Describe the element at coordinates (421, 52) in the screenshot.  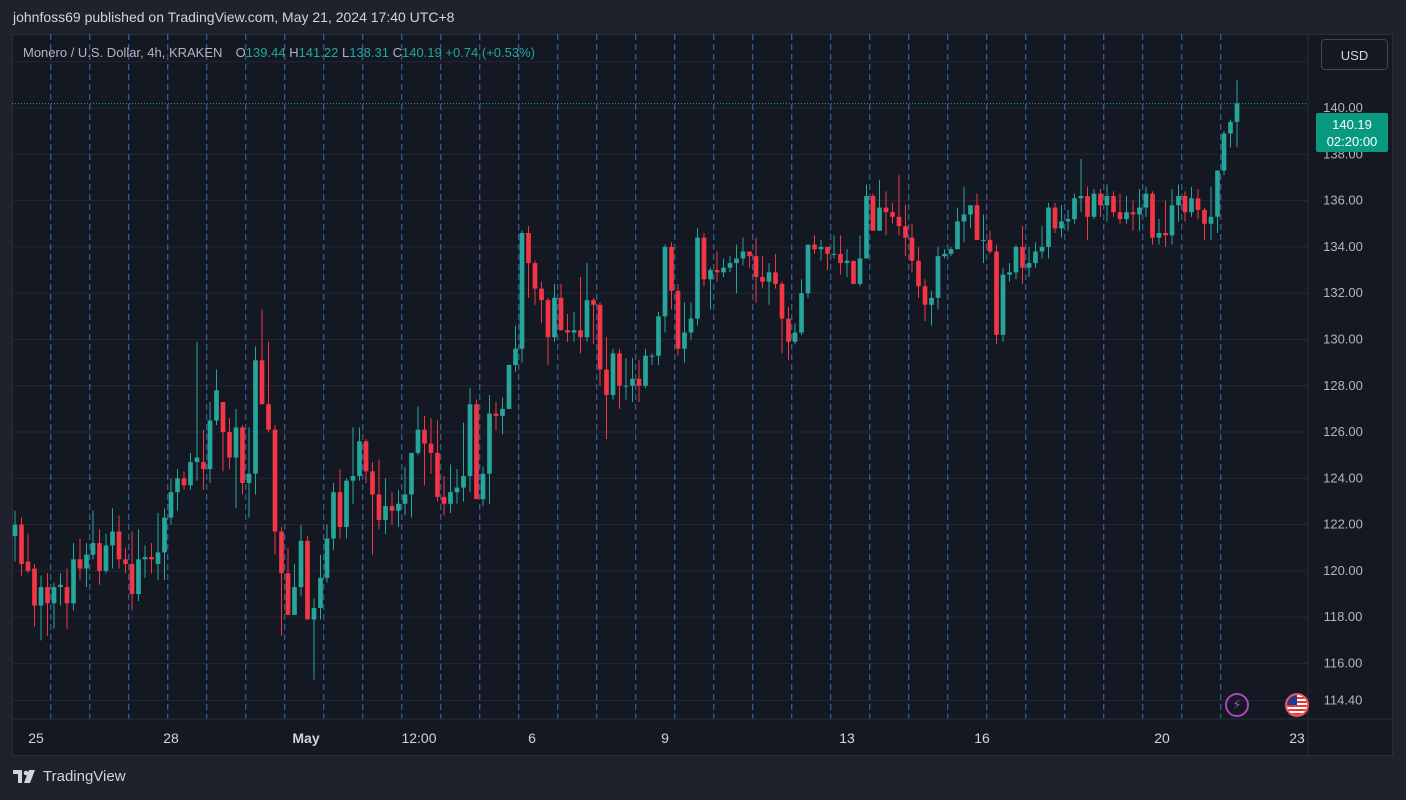
I see `legend-close-value: 140.19` at that location.